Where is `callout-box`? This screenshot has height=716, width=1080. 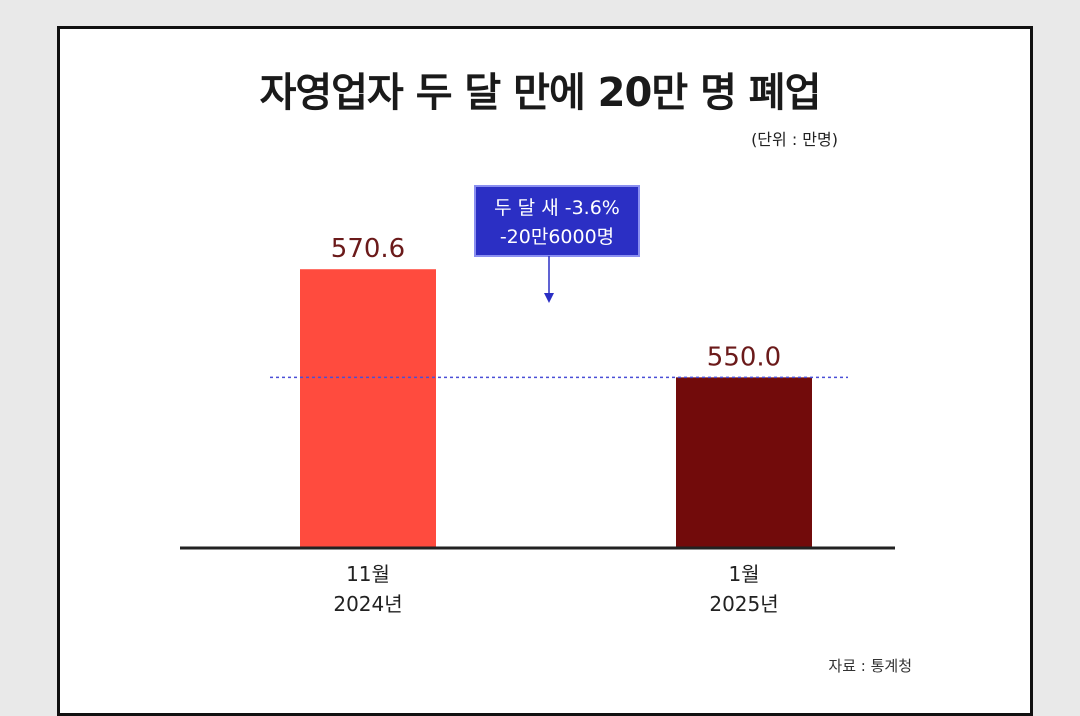 callout-box is located at coordinates (557, 221).